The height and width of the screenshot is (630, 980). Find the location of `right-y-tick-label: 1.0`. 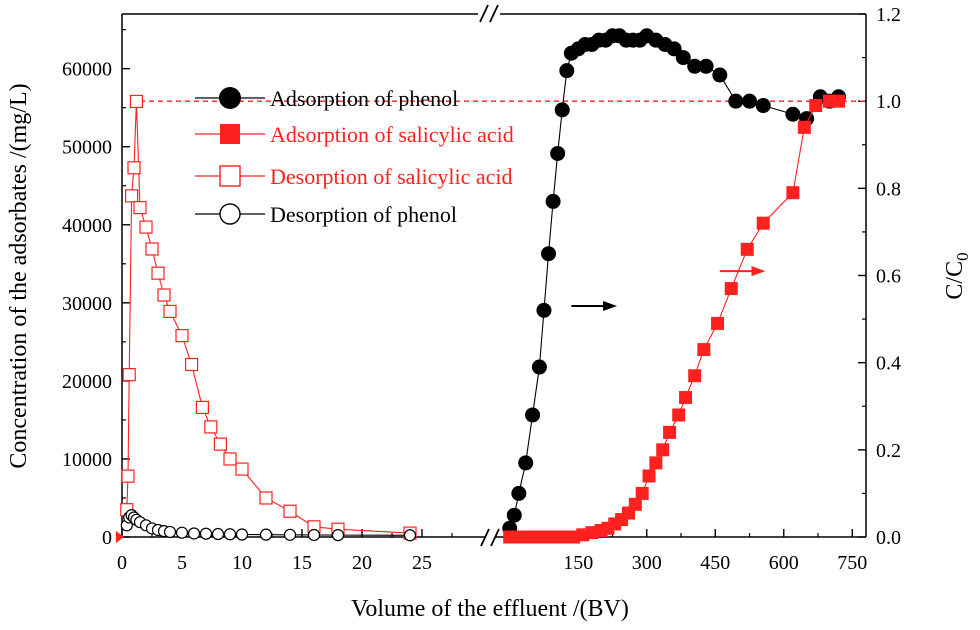

right-y-tick-label: 1.0 is located at coordinates (888, 102).